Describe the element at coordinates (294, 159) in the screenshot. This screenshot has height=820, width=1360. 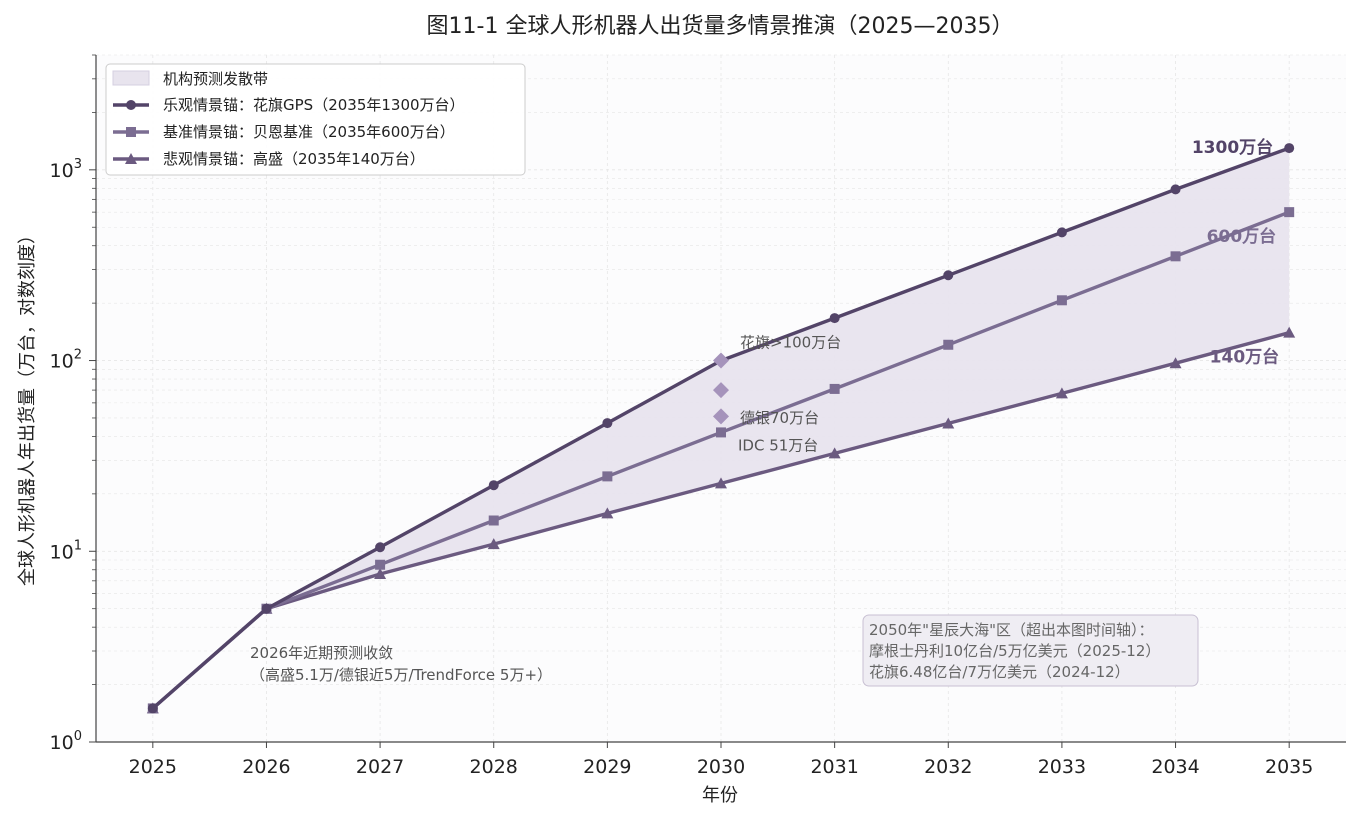
I see `legend-label: 悲观情景锚：高盛（2035年140万台）` at that location.